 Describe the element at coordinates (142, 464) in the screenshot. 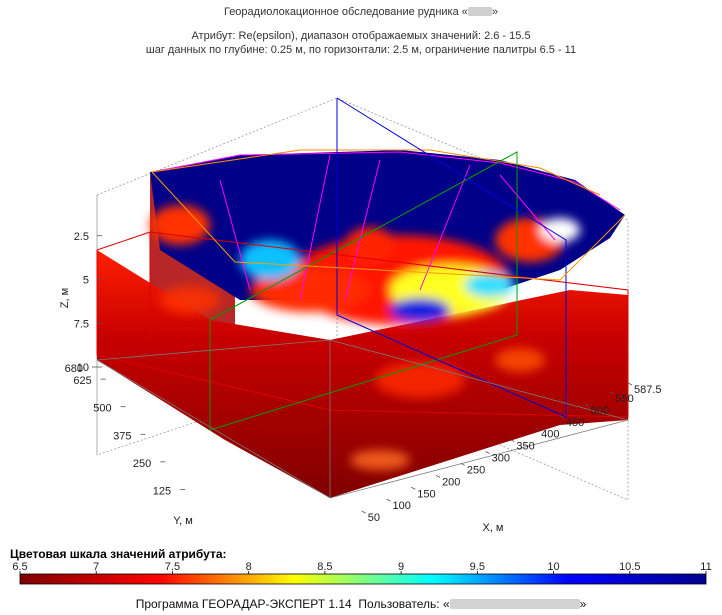

I see `y-axis-tick-label: 250` at that location.